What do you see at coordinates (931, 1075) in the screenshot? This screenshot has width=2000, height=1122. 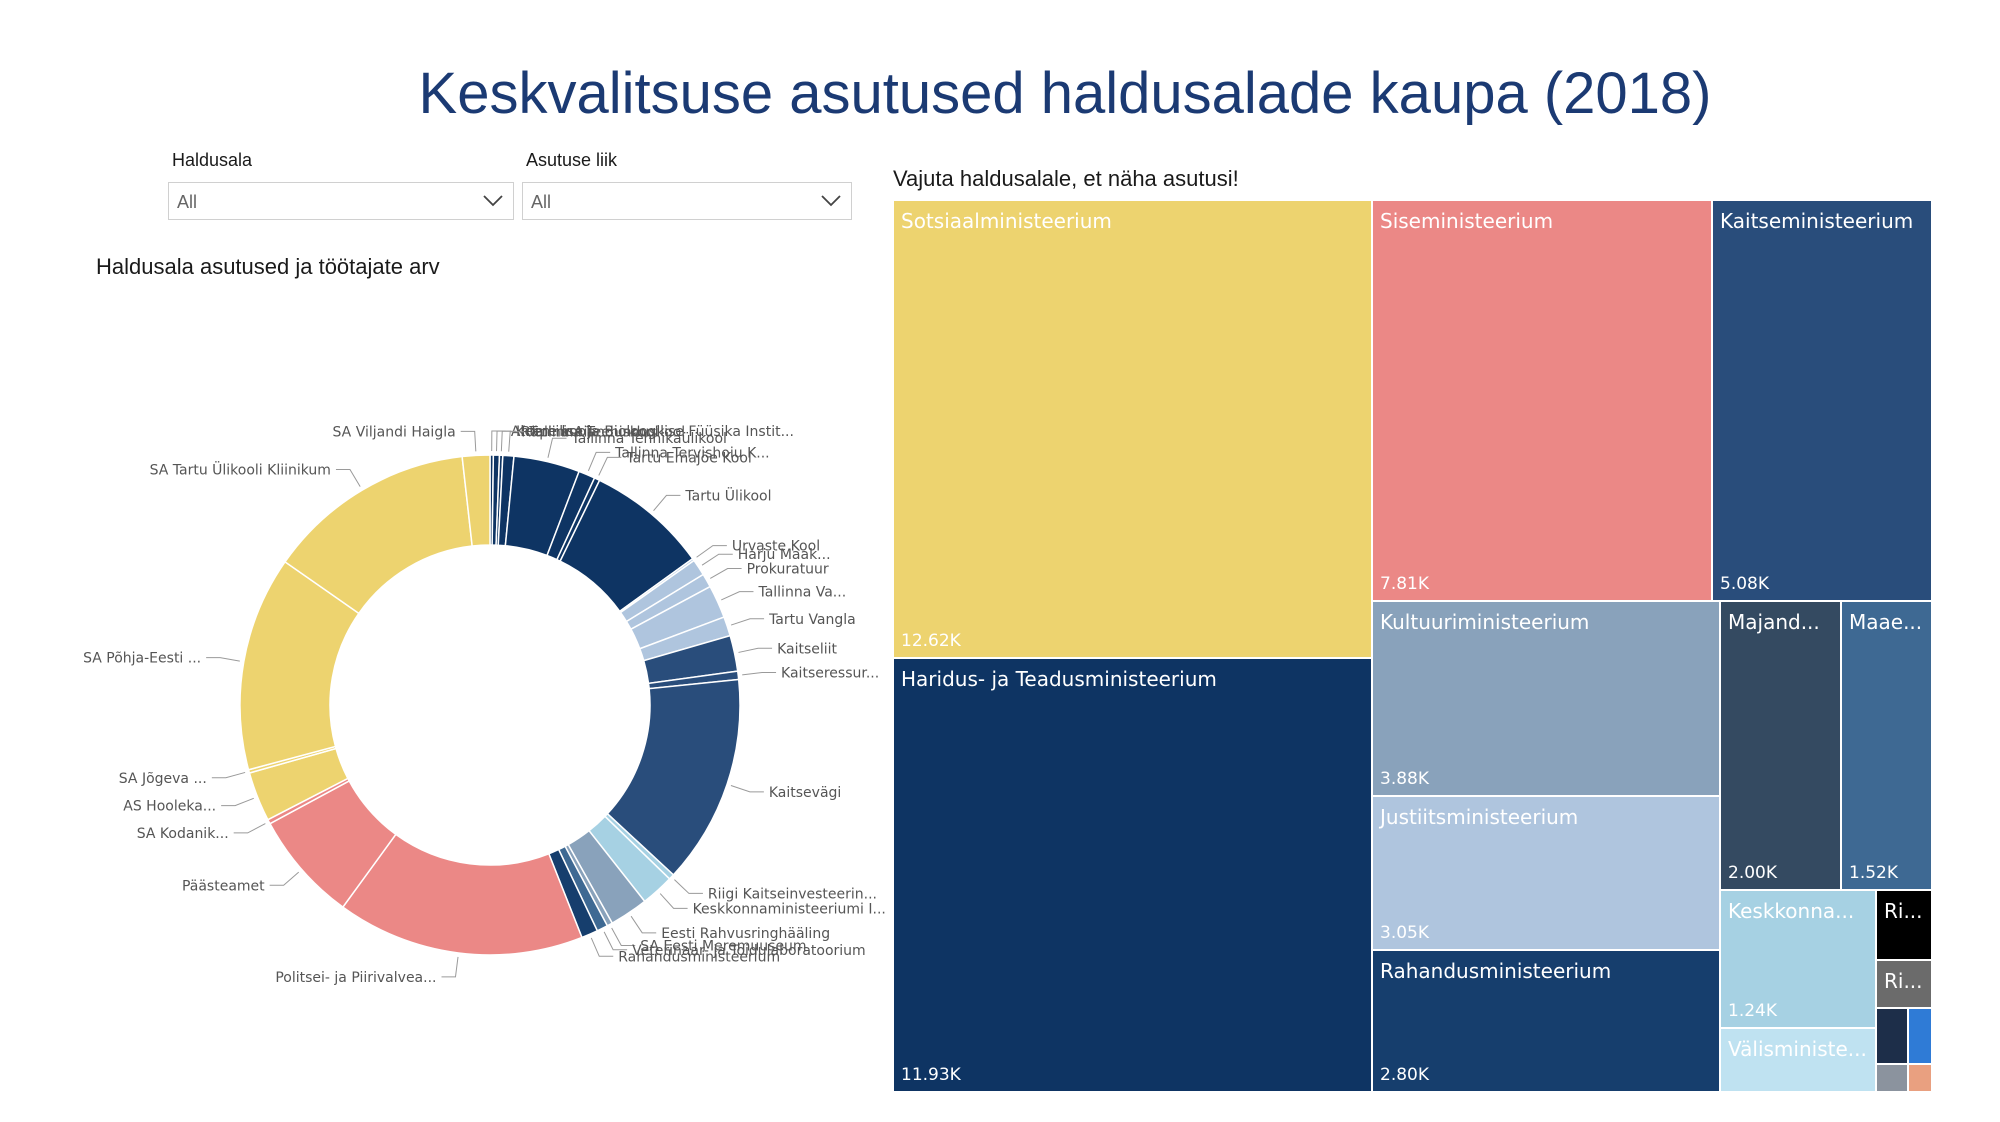 I see `treemap-cell-value: 11.93K` at bounding box center [931, 1075].